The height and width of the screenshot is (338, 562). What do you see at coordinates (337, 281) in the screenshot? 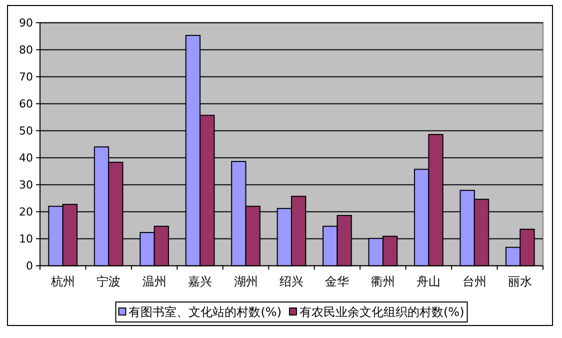
I see `x-tick-label: 金华` at bounding box center [337, 281].